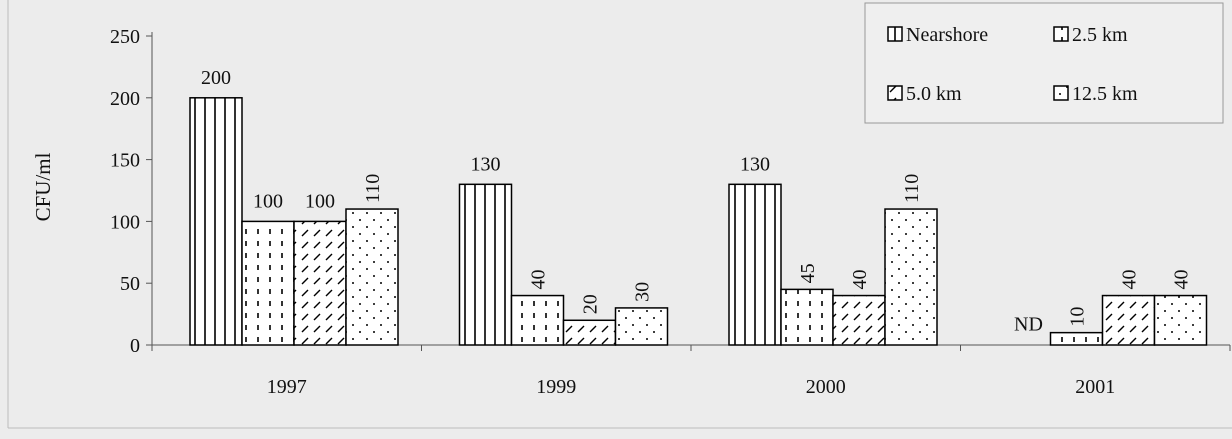 The image size is (1232, 439). I want to click on x-tick-label: 1997, so click(287, 387).